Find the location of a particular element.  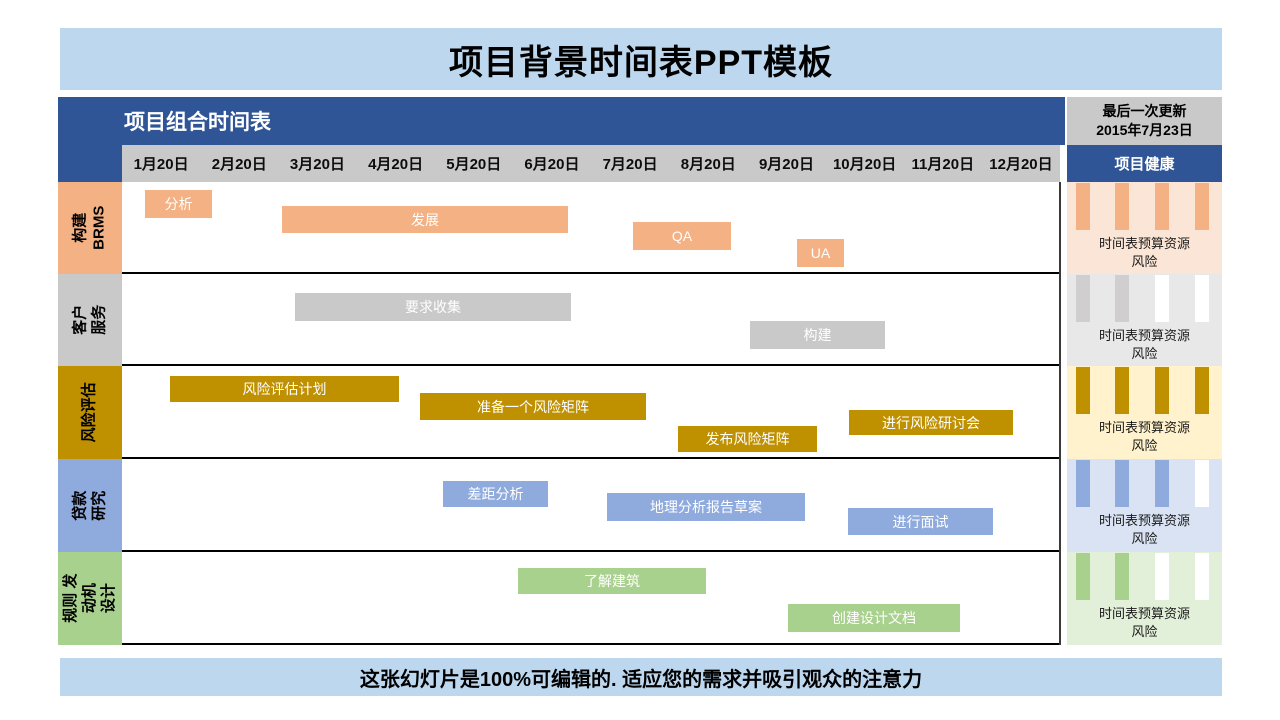

row-label-customer-service: 客户 服务 is located at coordinates (90, 320).